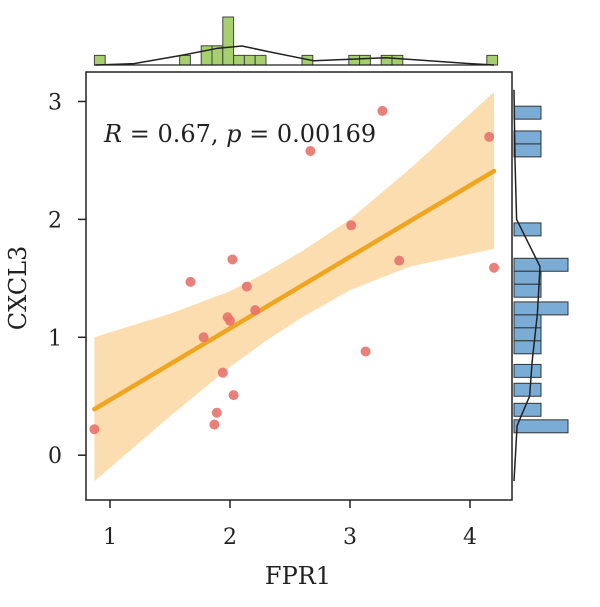 The height and width of the screenshot is (607, 600). What do you see at coordinates (309, 134) in the screenshot?
I see `p-value: = 0.00169` at bounding box center [309, 134].